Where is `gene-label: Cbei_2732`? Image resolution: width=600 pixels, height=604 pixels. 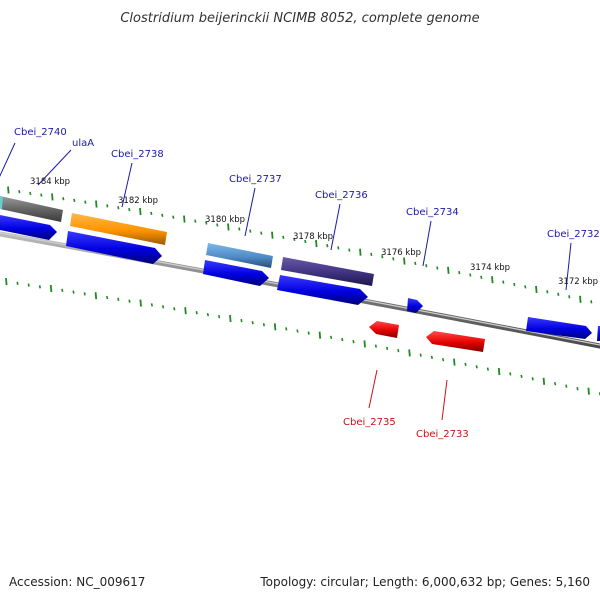 gene-label: Cbei_2732 is located at coordinates (573, 234).